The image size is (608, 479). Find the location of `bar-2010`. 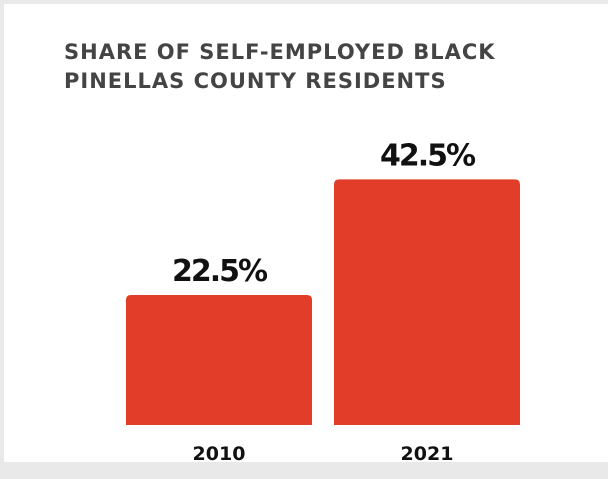

bar-2010 is located at coordinates (219, 359).